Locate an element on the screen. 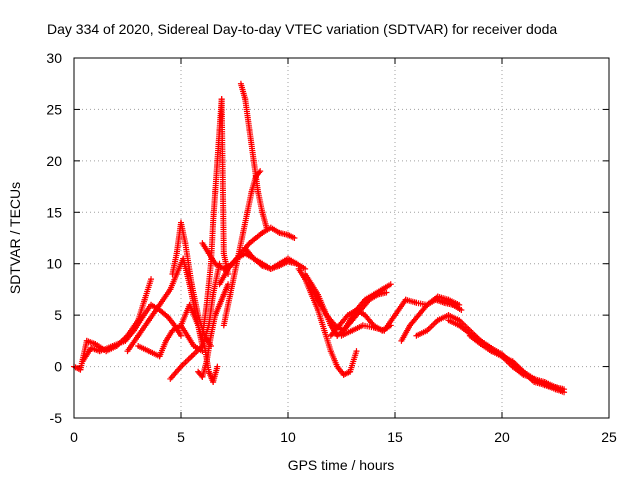  x-tick-label: 5 is located at coordinates (181, 437).